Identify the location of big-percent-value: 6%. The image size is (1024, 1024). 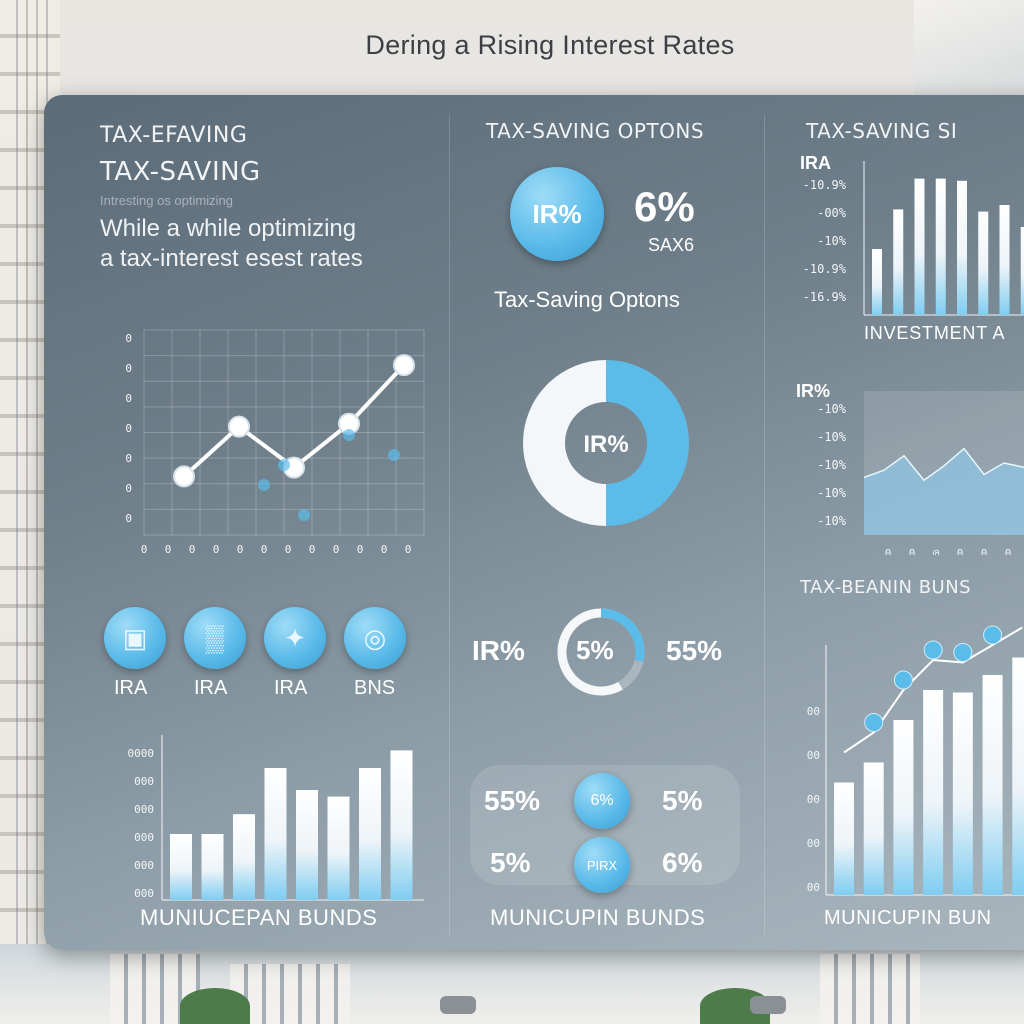
(664, 206).